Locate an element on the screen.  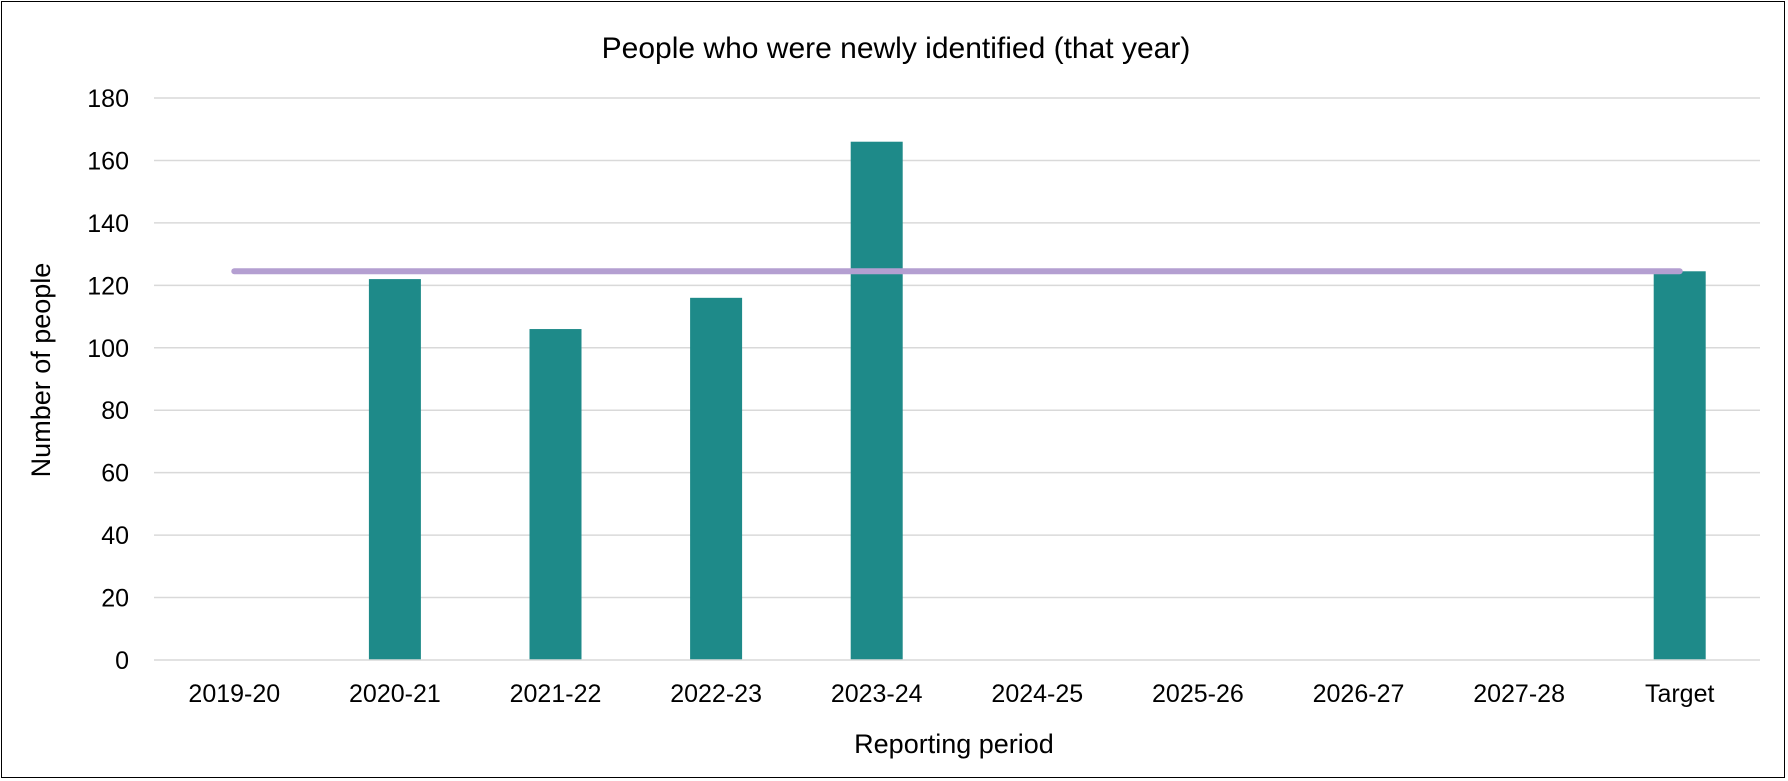
x-tick-label: 2020-21 is located at coordinates (395, 694).